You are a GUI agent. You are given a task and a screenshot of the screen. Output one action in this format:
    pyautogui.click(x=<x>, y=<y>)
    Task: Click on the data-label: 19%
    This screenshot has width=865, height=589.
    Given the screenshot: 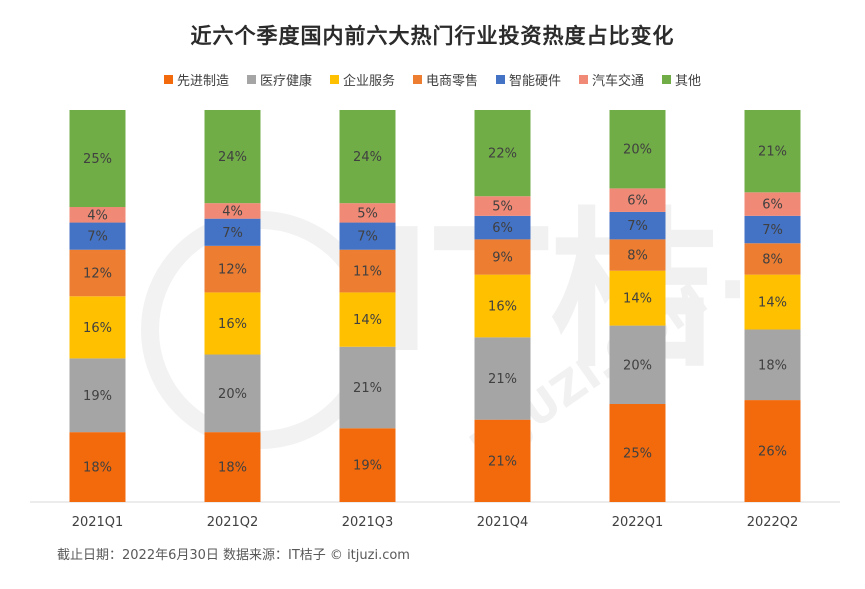 What is the action you would take?
    pyautogui.click(x=97, y=396)
    